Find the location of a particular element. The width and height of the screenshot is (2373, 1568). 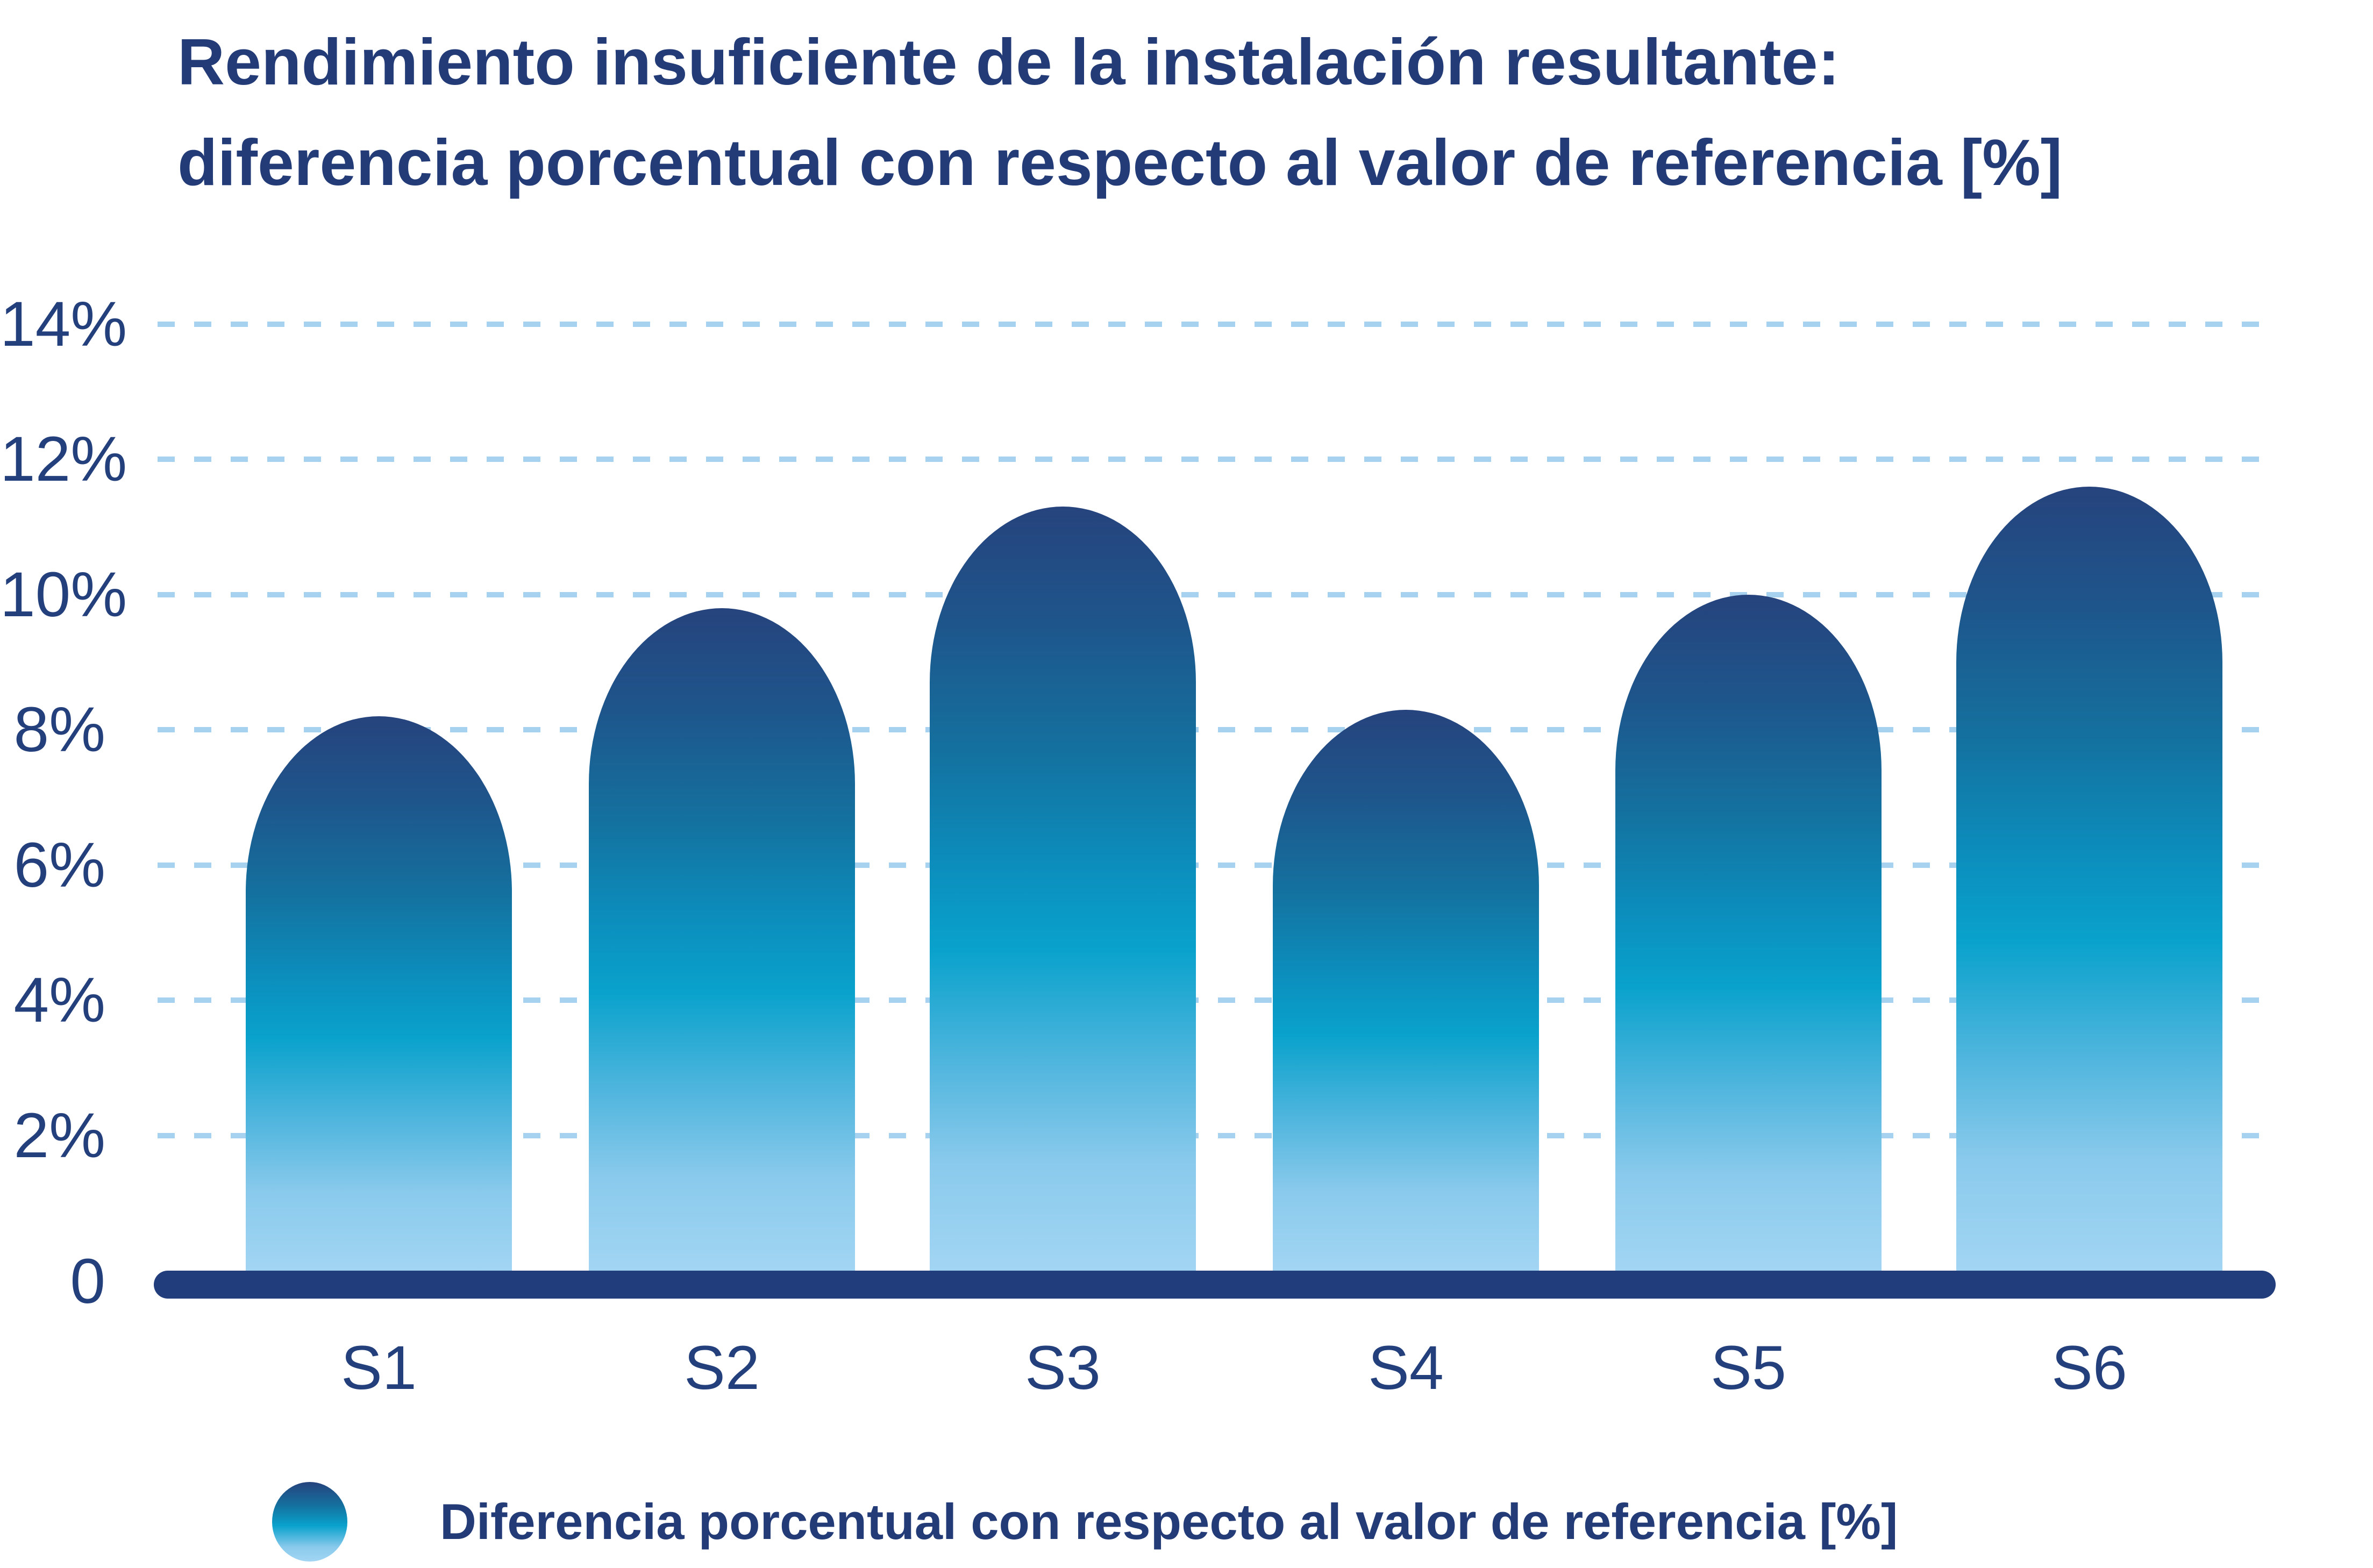

y-axis-tick-label-0: 0 is located at coordinates (87, 1282).